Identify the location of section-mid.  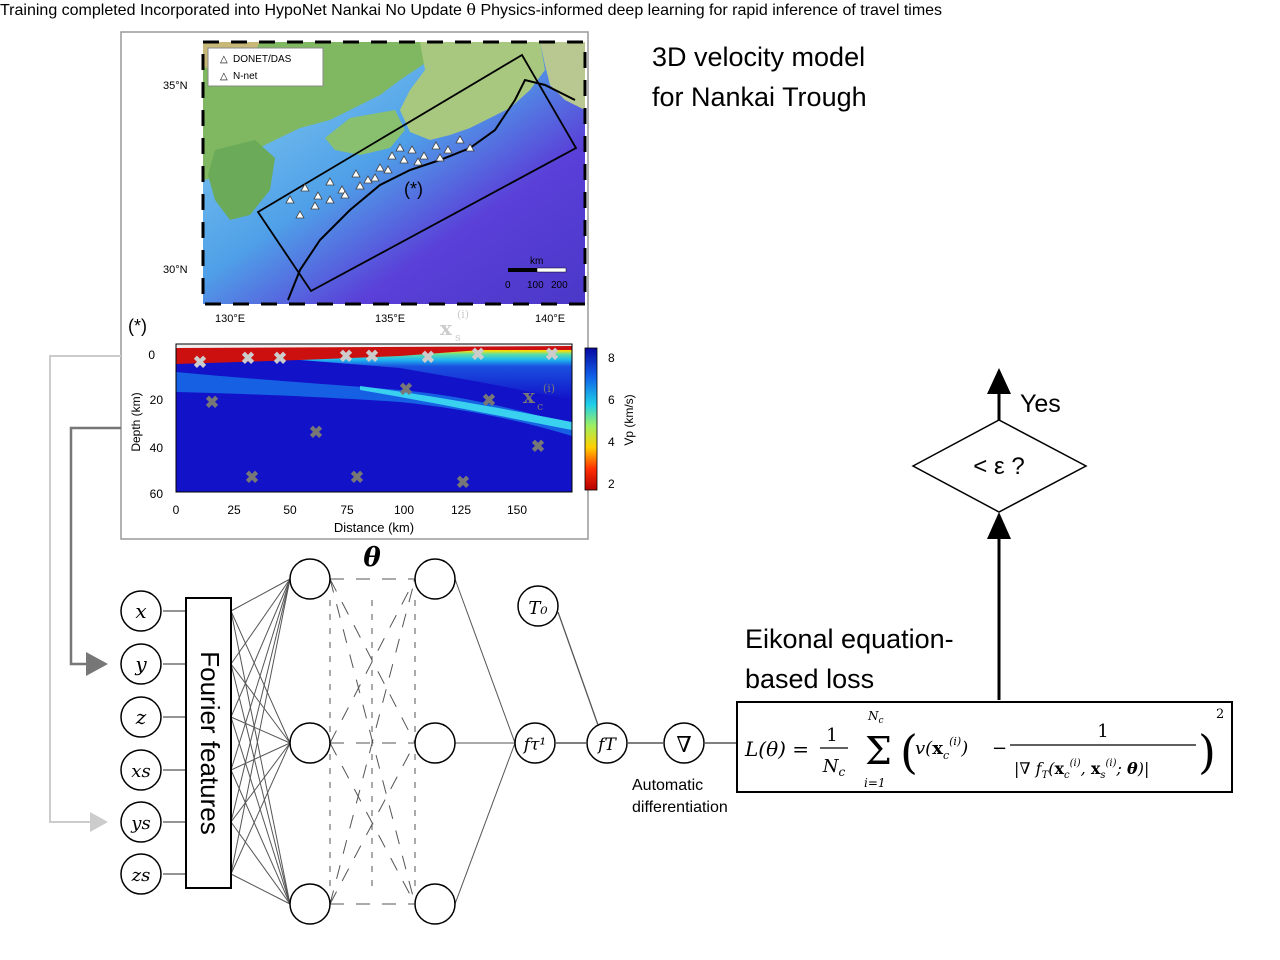
(374, 404).